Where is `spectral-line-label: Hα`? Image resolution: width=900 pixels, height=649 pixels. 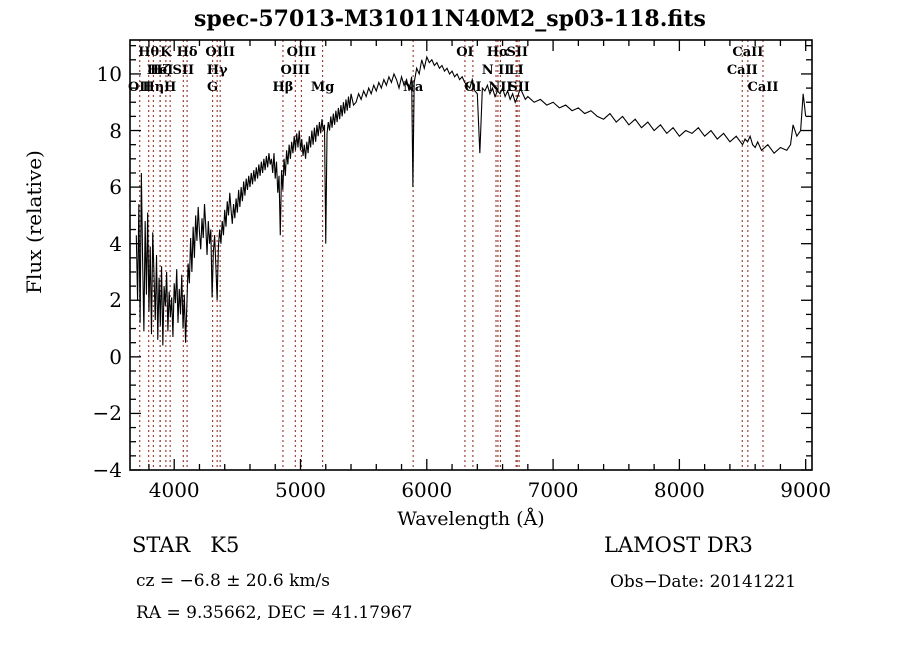
spectral-line-label: Hα is located at coordinates (498, 52).